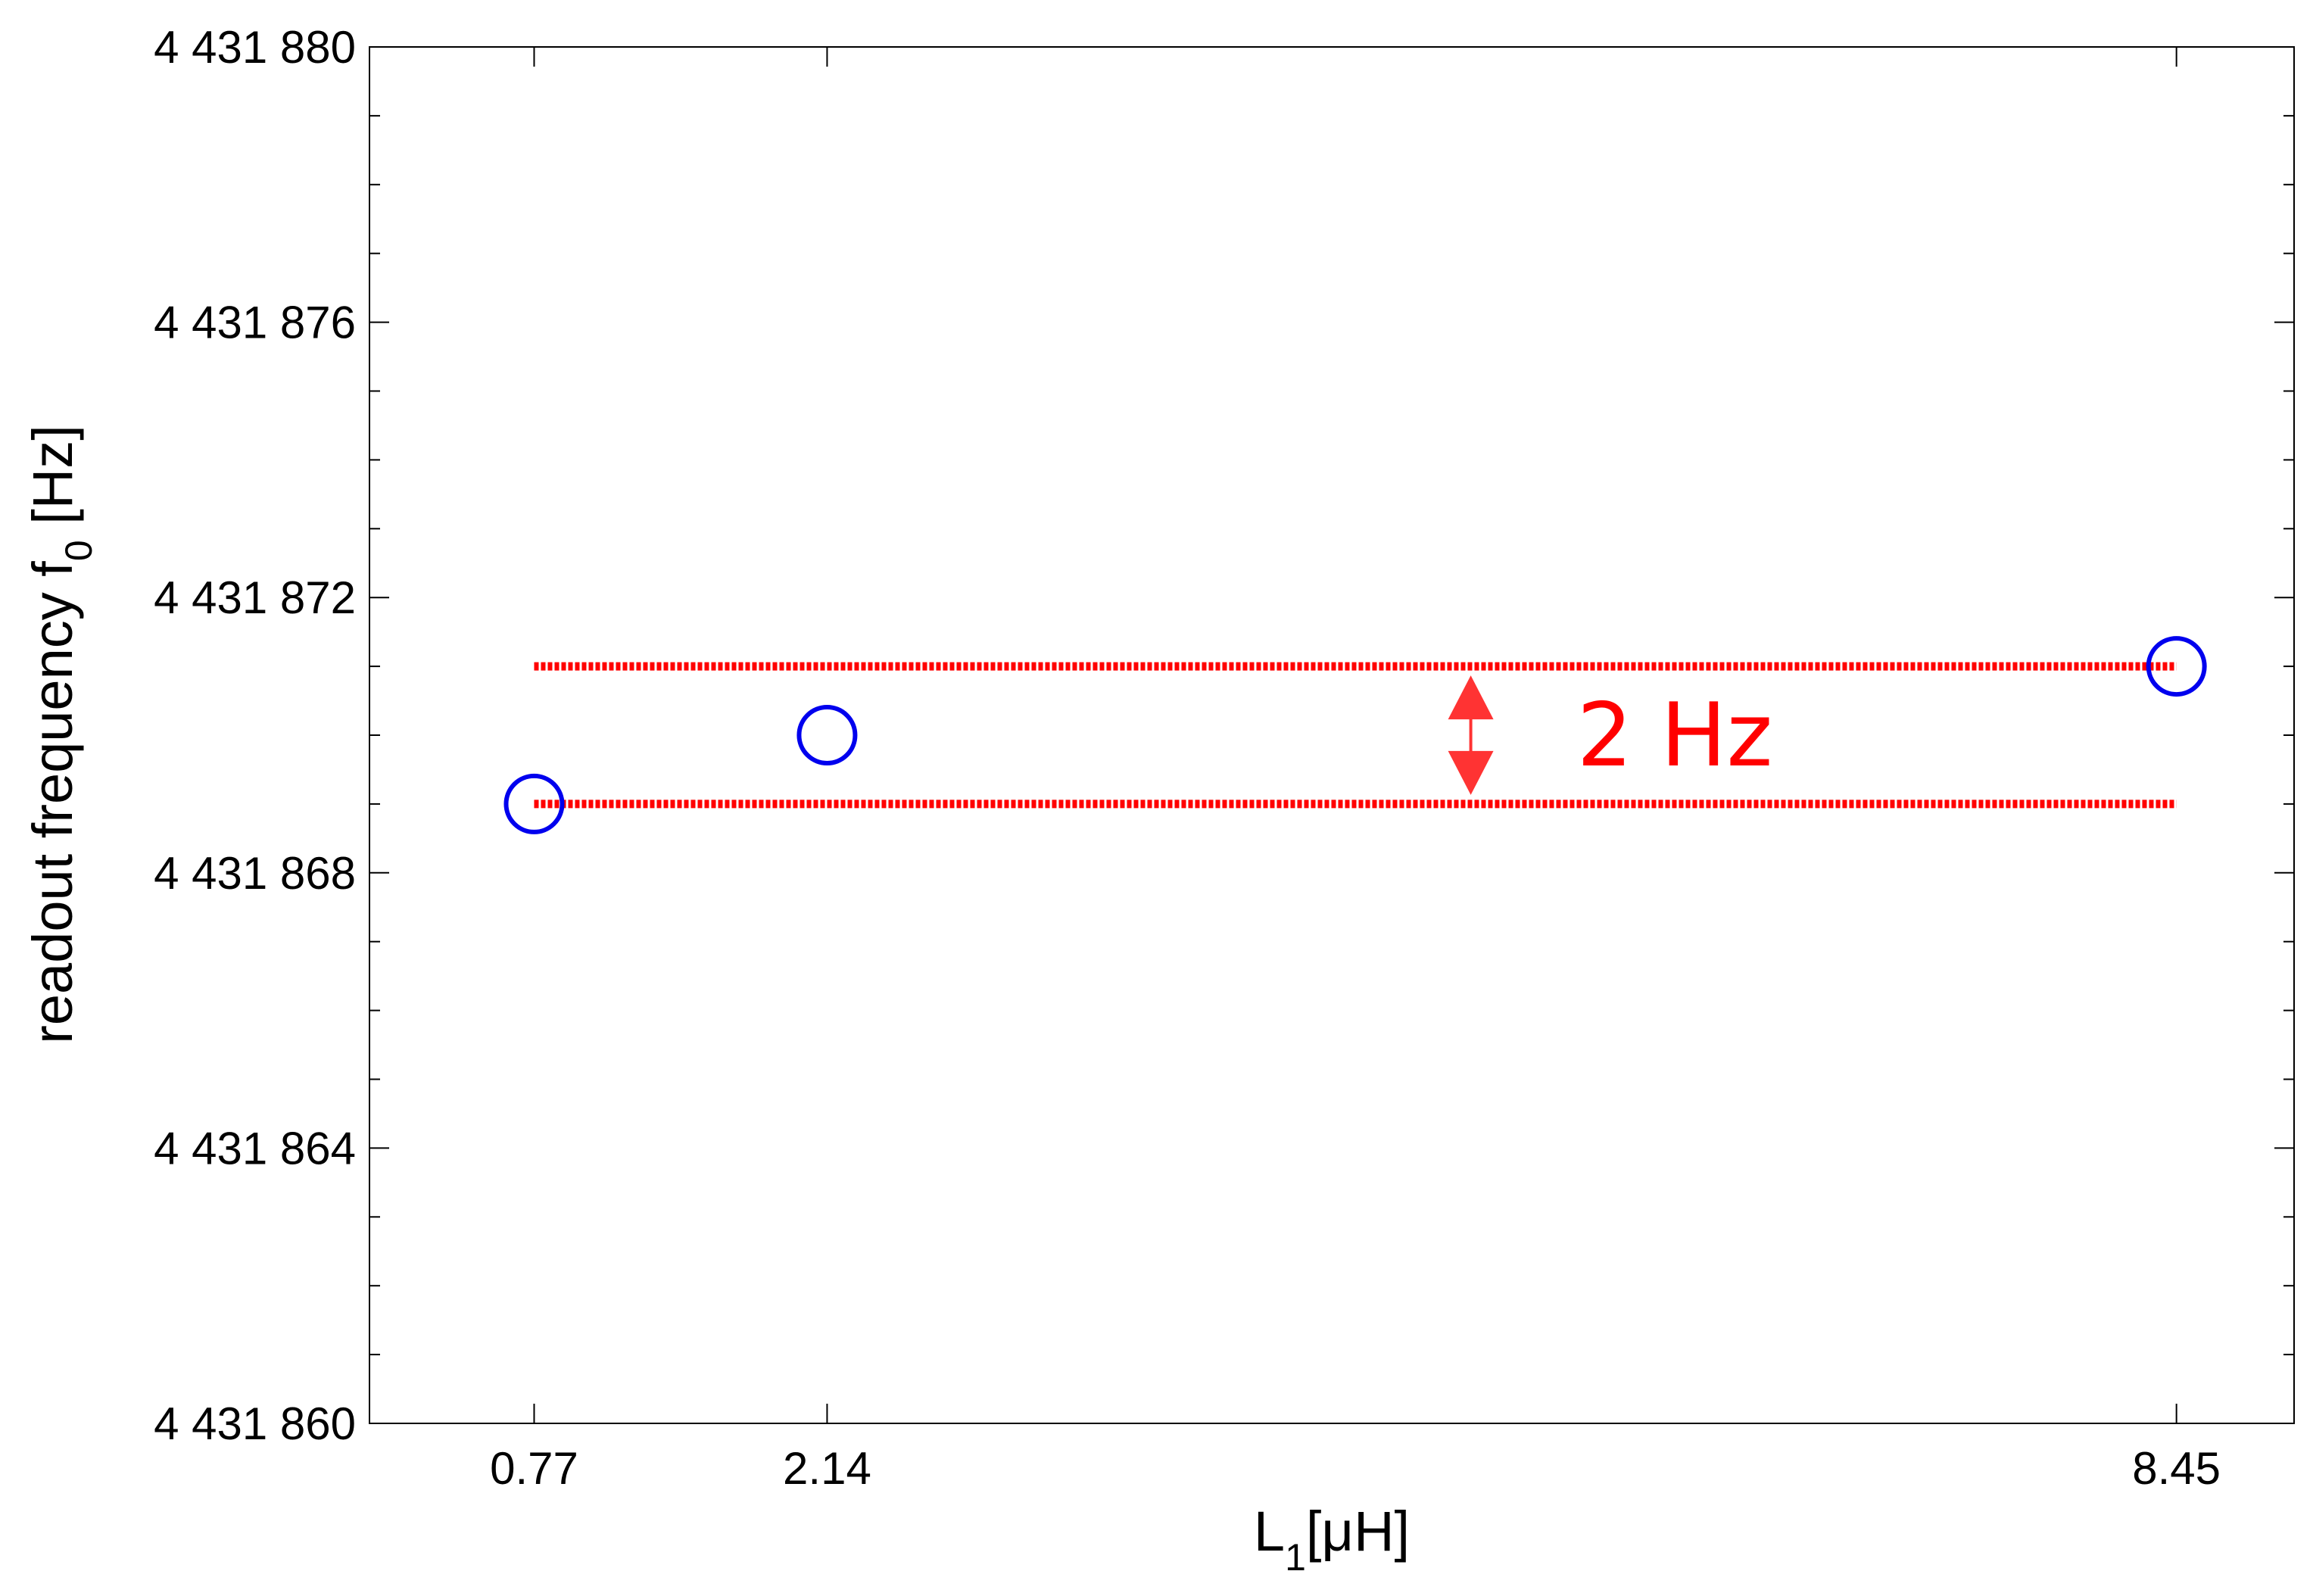 The width and height of the screenshot is (2313, 1596). I want to click on y-tick-label: 4 431 864, so click(255, 1148).